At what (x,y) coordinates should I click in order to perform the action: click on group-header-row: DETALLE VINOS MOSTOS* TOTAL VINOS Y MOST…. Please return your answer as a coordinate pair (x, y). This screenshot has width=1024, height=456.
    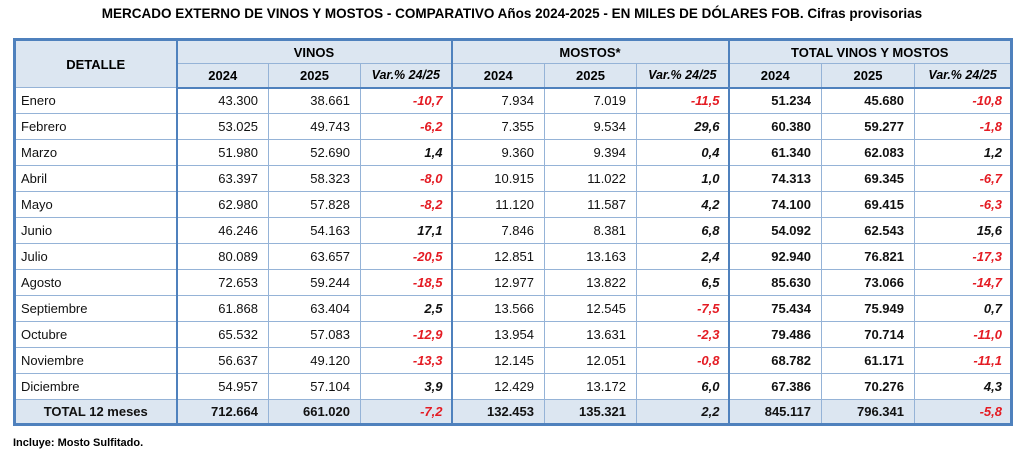
    Looking at the image, I should click on (513, 63).